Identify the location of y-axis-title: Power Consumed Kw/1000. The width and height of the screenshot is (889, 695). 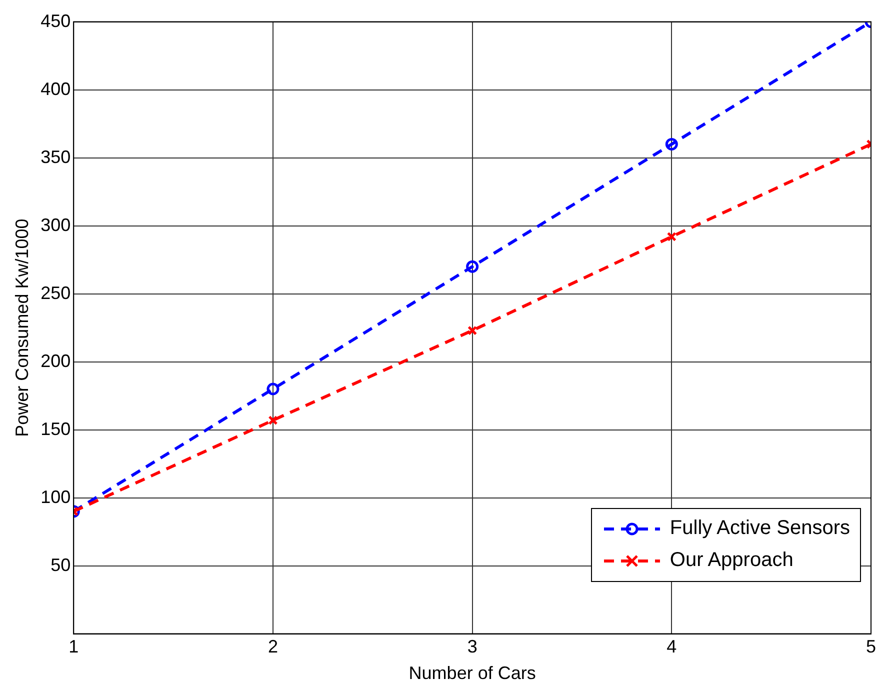
(22, 327).